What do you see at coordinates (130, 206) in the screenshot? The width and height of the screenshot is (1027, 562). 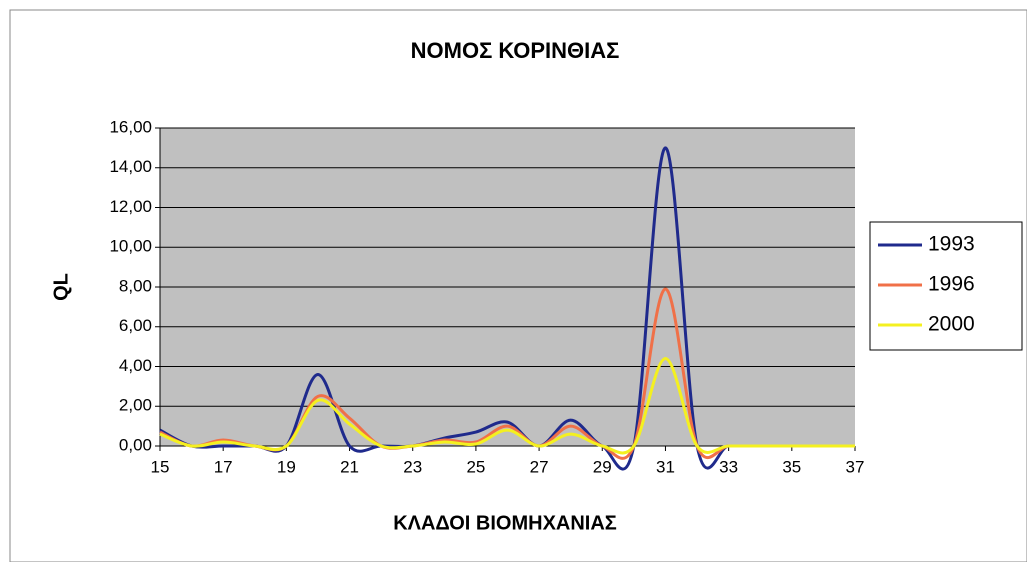 I see `y-tick-label: 12,00` at bounding box center [130, 206].